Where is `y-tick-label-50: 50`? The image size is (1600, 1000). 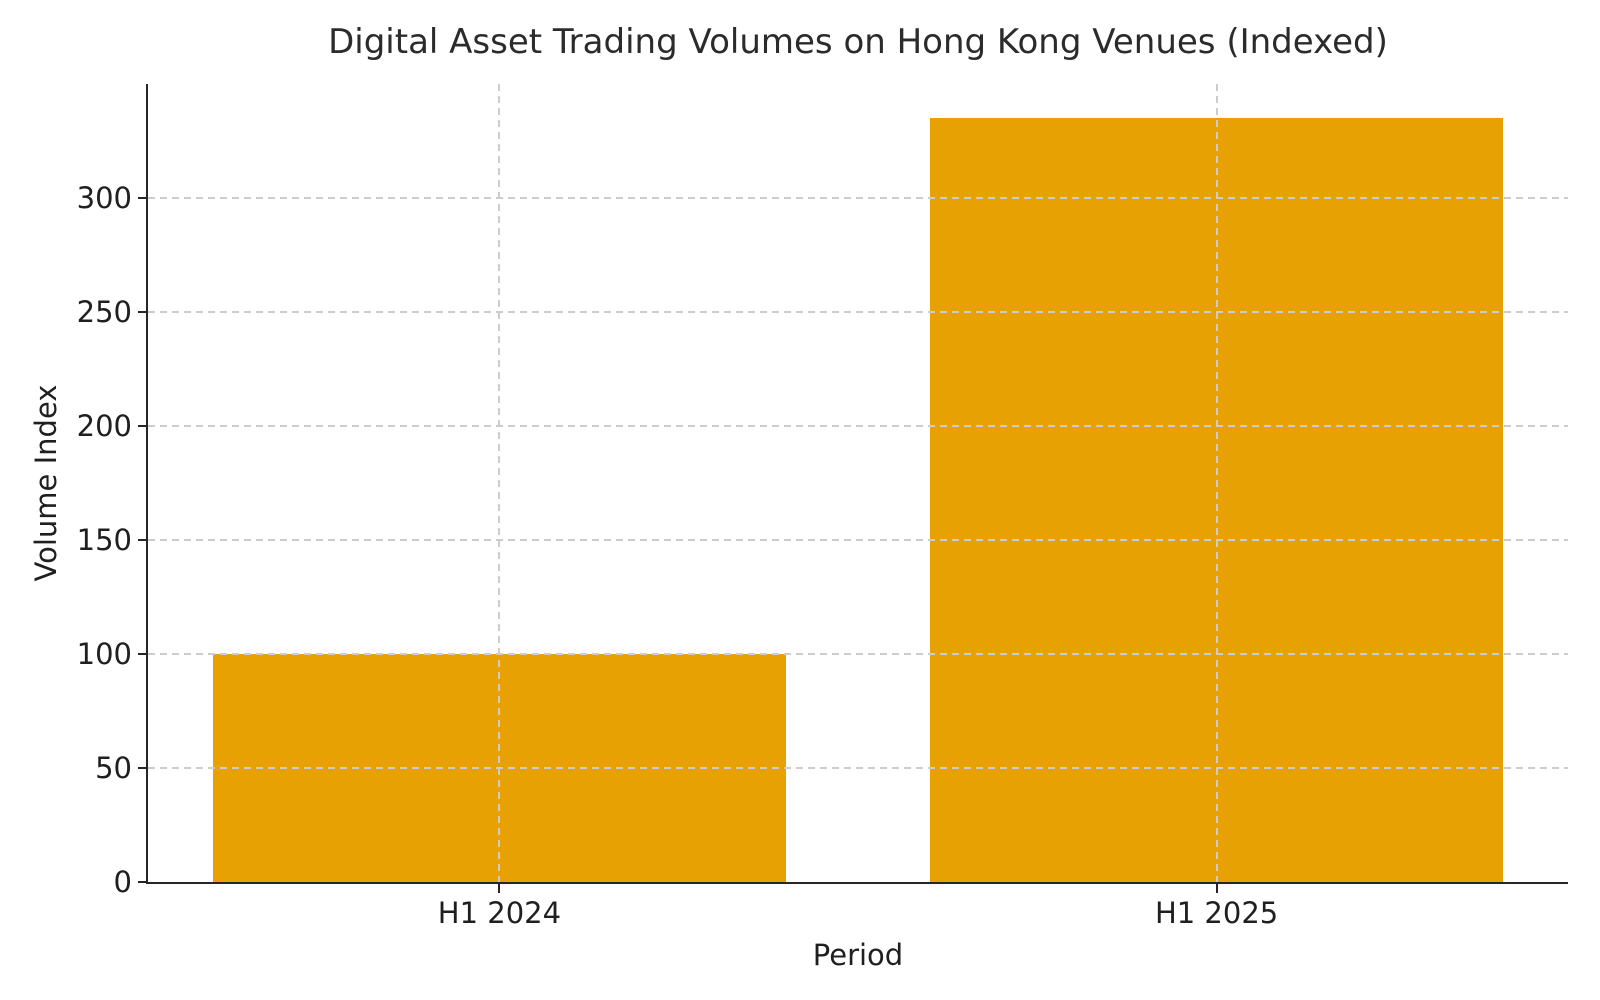
y-tick-label-50: 50 is located at coordinates (113, 768).